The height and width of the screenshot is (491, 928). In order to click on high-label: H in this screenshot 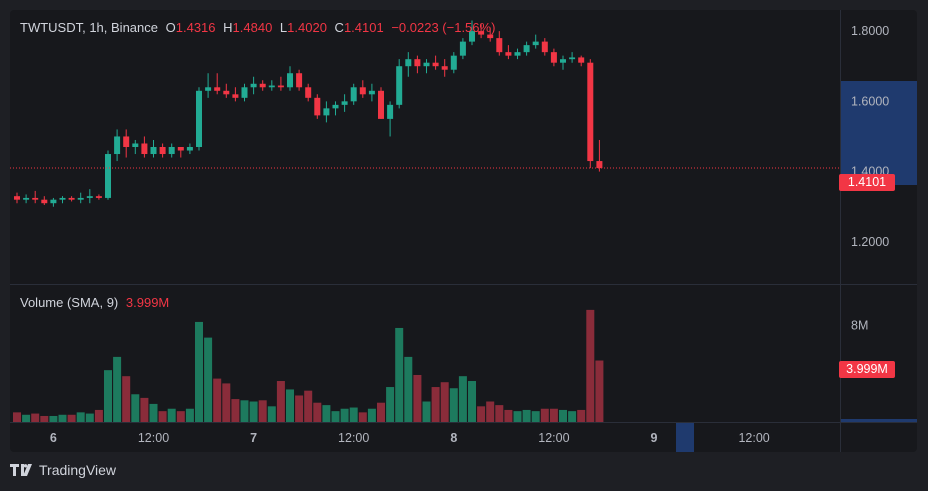, I will do `click(228, 27)`.